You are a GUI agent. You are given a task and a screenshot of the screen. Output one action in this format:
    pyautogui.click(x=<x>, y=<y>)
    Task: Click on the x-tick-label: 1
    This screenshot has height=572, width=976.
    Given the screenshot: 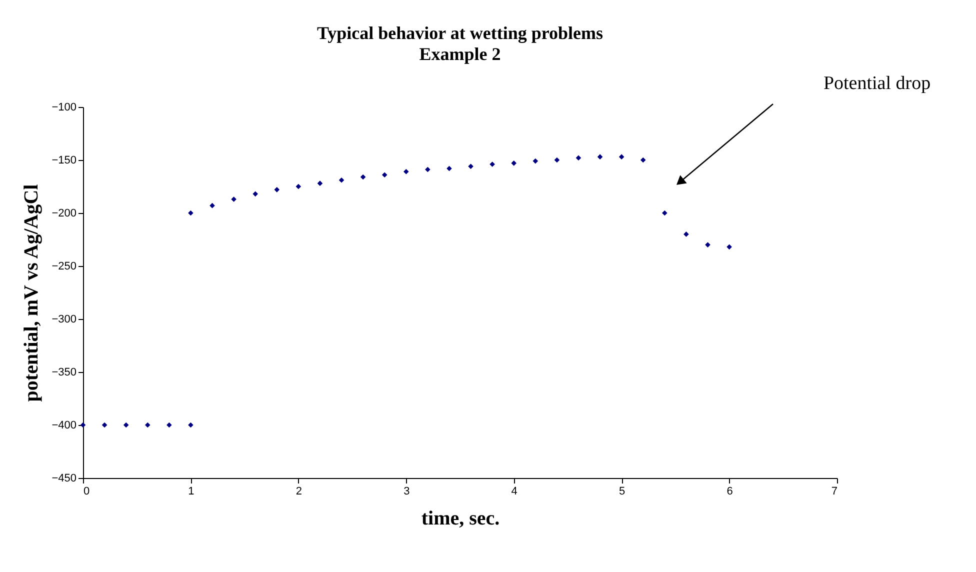 What is the action you would take?
    pyautogui.click(x=191, y=492)
    